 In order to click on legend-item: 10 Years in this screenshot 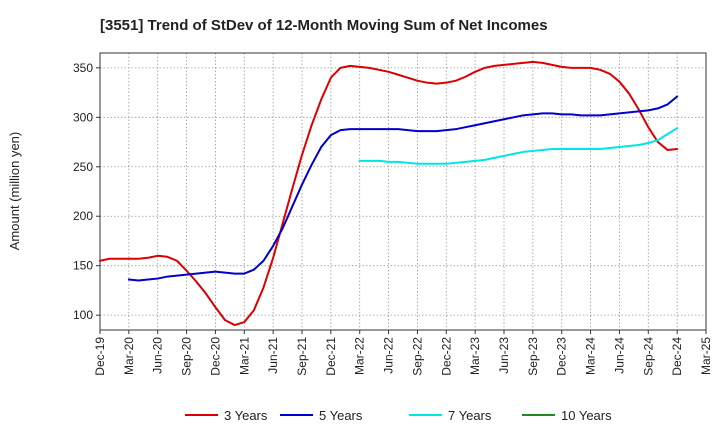, I will do `click(567, 415)`.